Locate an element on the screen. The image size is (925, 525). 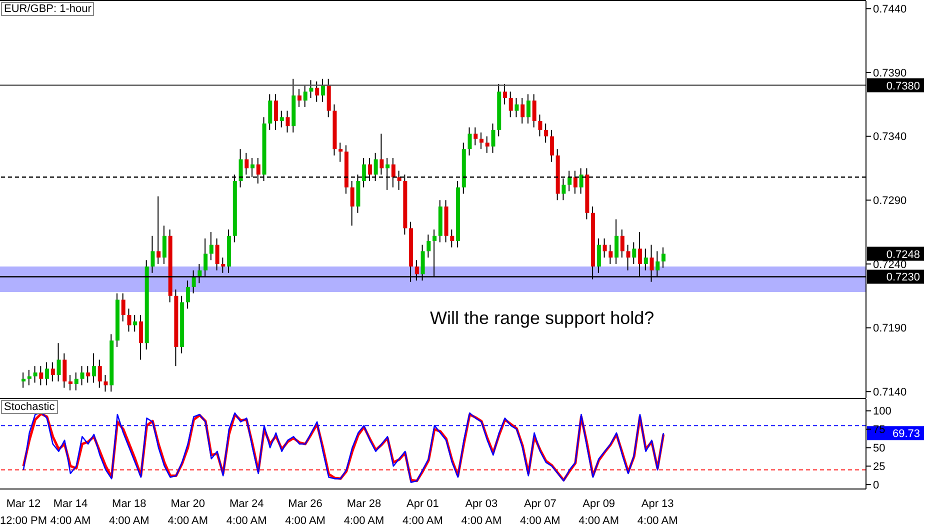
x-tick-label: Mar 26 4:00 AM is located at coordinates (305, 511).